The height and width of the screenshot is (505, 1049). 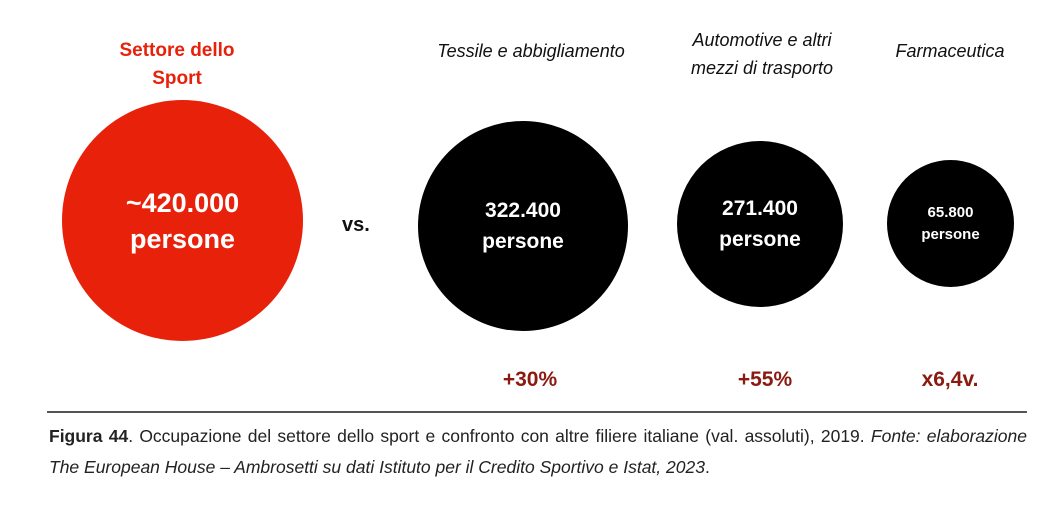 I want to click on change-automotive: +55%, so click(x=765, y=379).